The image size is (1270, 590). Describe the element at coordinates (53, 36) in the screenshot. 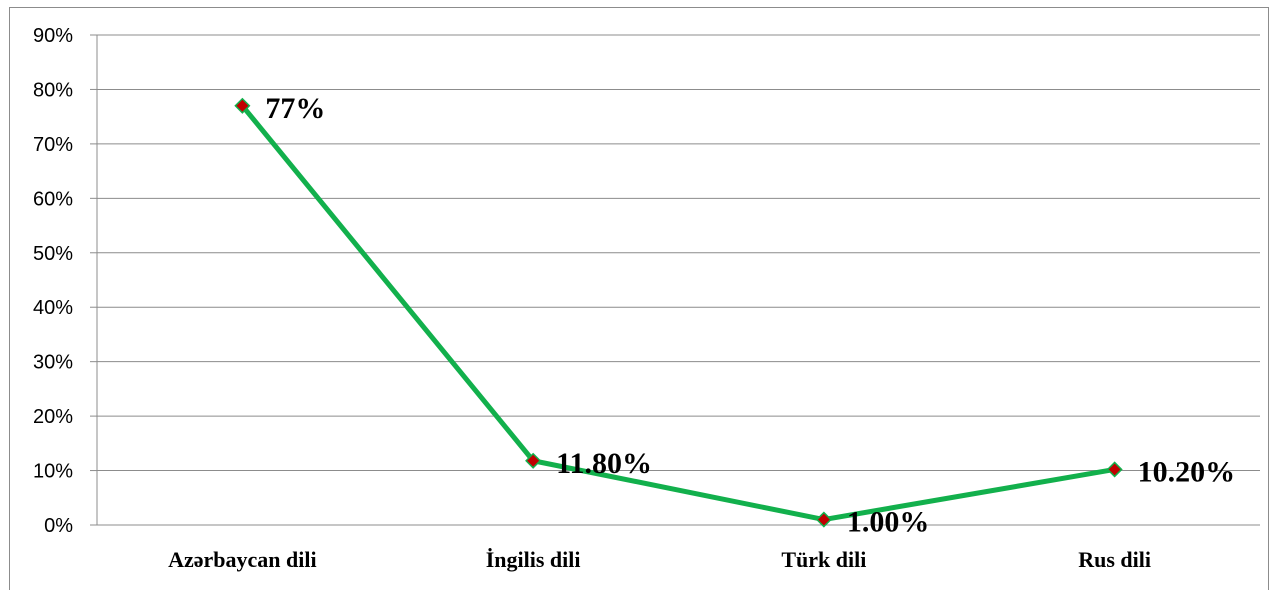

I see `y-tick-label: 90%` at that location.